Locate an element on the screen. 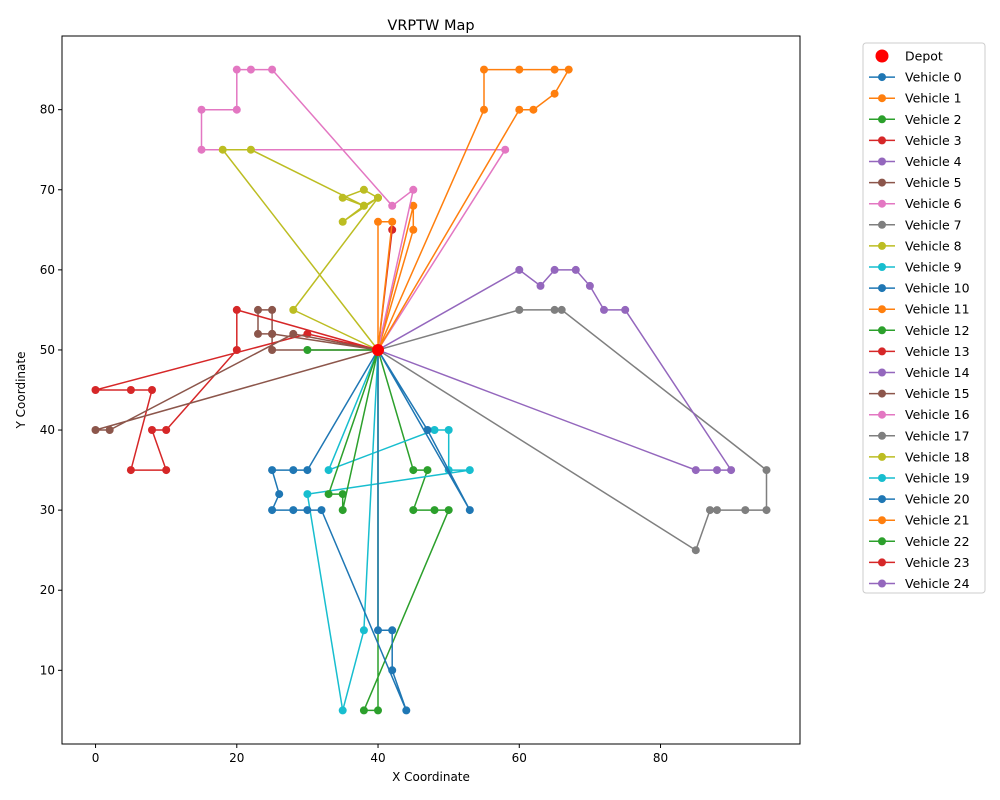  legend-label: Vehicle 3 is located at coordinates (933, 140).